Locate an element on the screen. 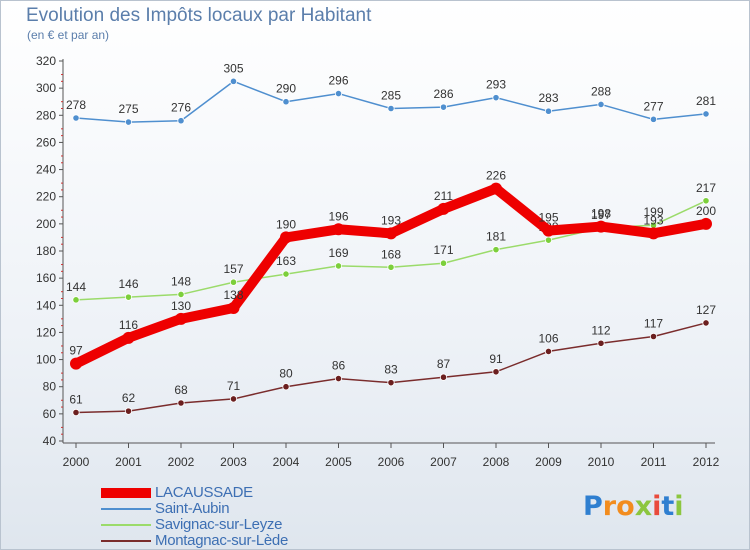 Image resolution: width=750 pixels, height=550 pixels. x-tick-label: 2011 is located at coordinates (654, 462).